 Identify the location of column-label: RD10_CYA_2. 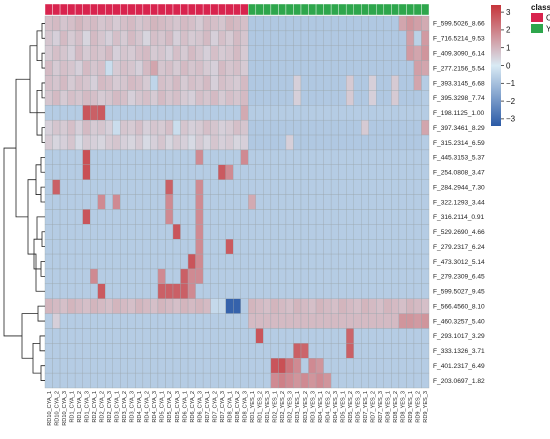
(57, 408).